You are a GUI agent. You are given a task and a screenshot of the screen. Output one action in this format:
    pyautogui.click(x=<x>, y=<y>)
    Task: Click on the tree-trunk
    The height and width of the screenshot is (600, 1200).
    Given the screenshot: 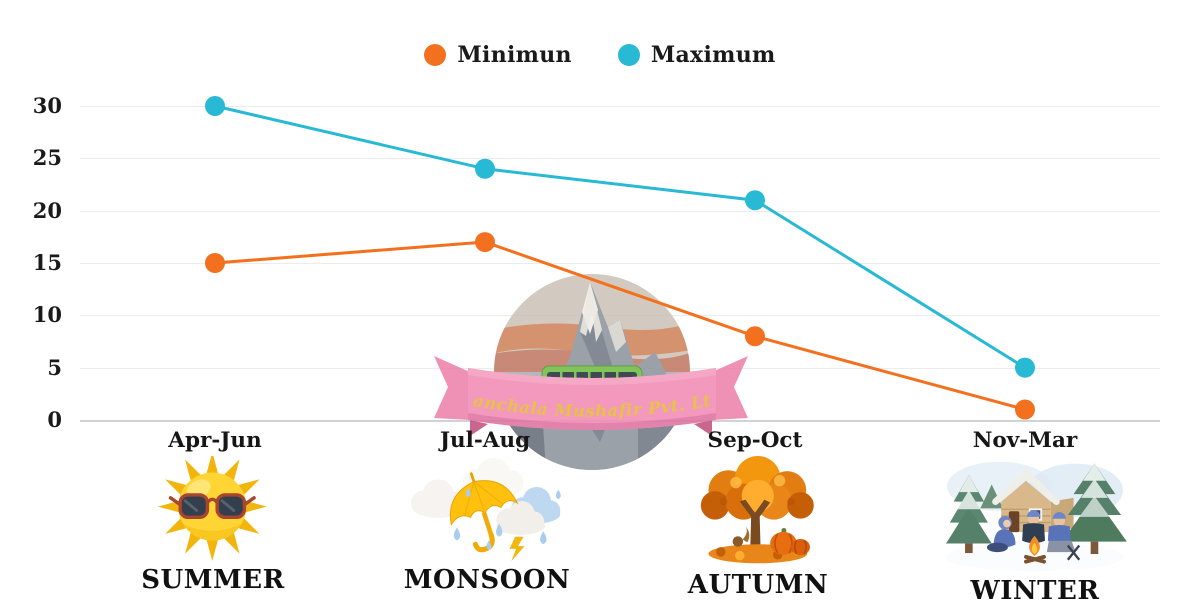 What is the action you would take?
    pyautogui.click(x=755, y=525)
    